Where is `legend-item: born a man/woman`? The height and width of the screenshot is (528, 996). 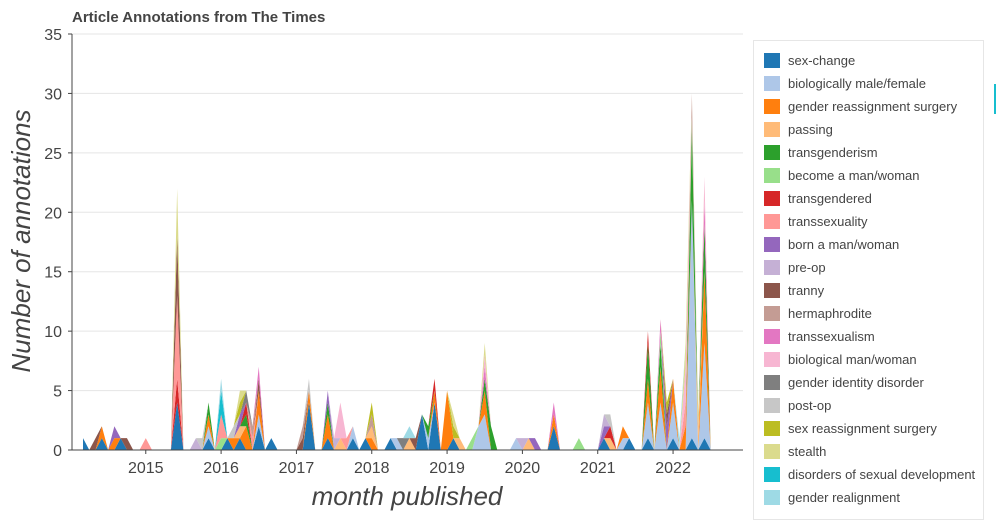 legend-item: born a man/woman is located at coordinates (831, 244).